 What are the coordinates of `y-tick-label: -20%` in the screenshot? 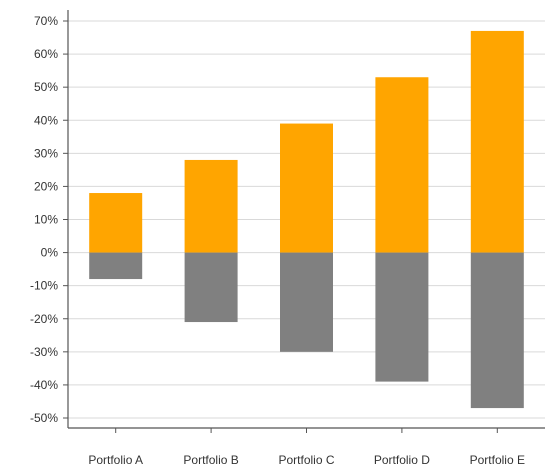 It's located at (44, 319).